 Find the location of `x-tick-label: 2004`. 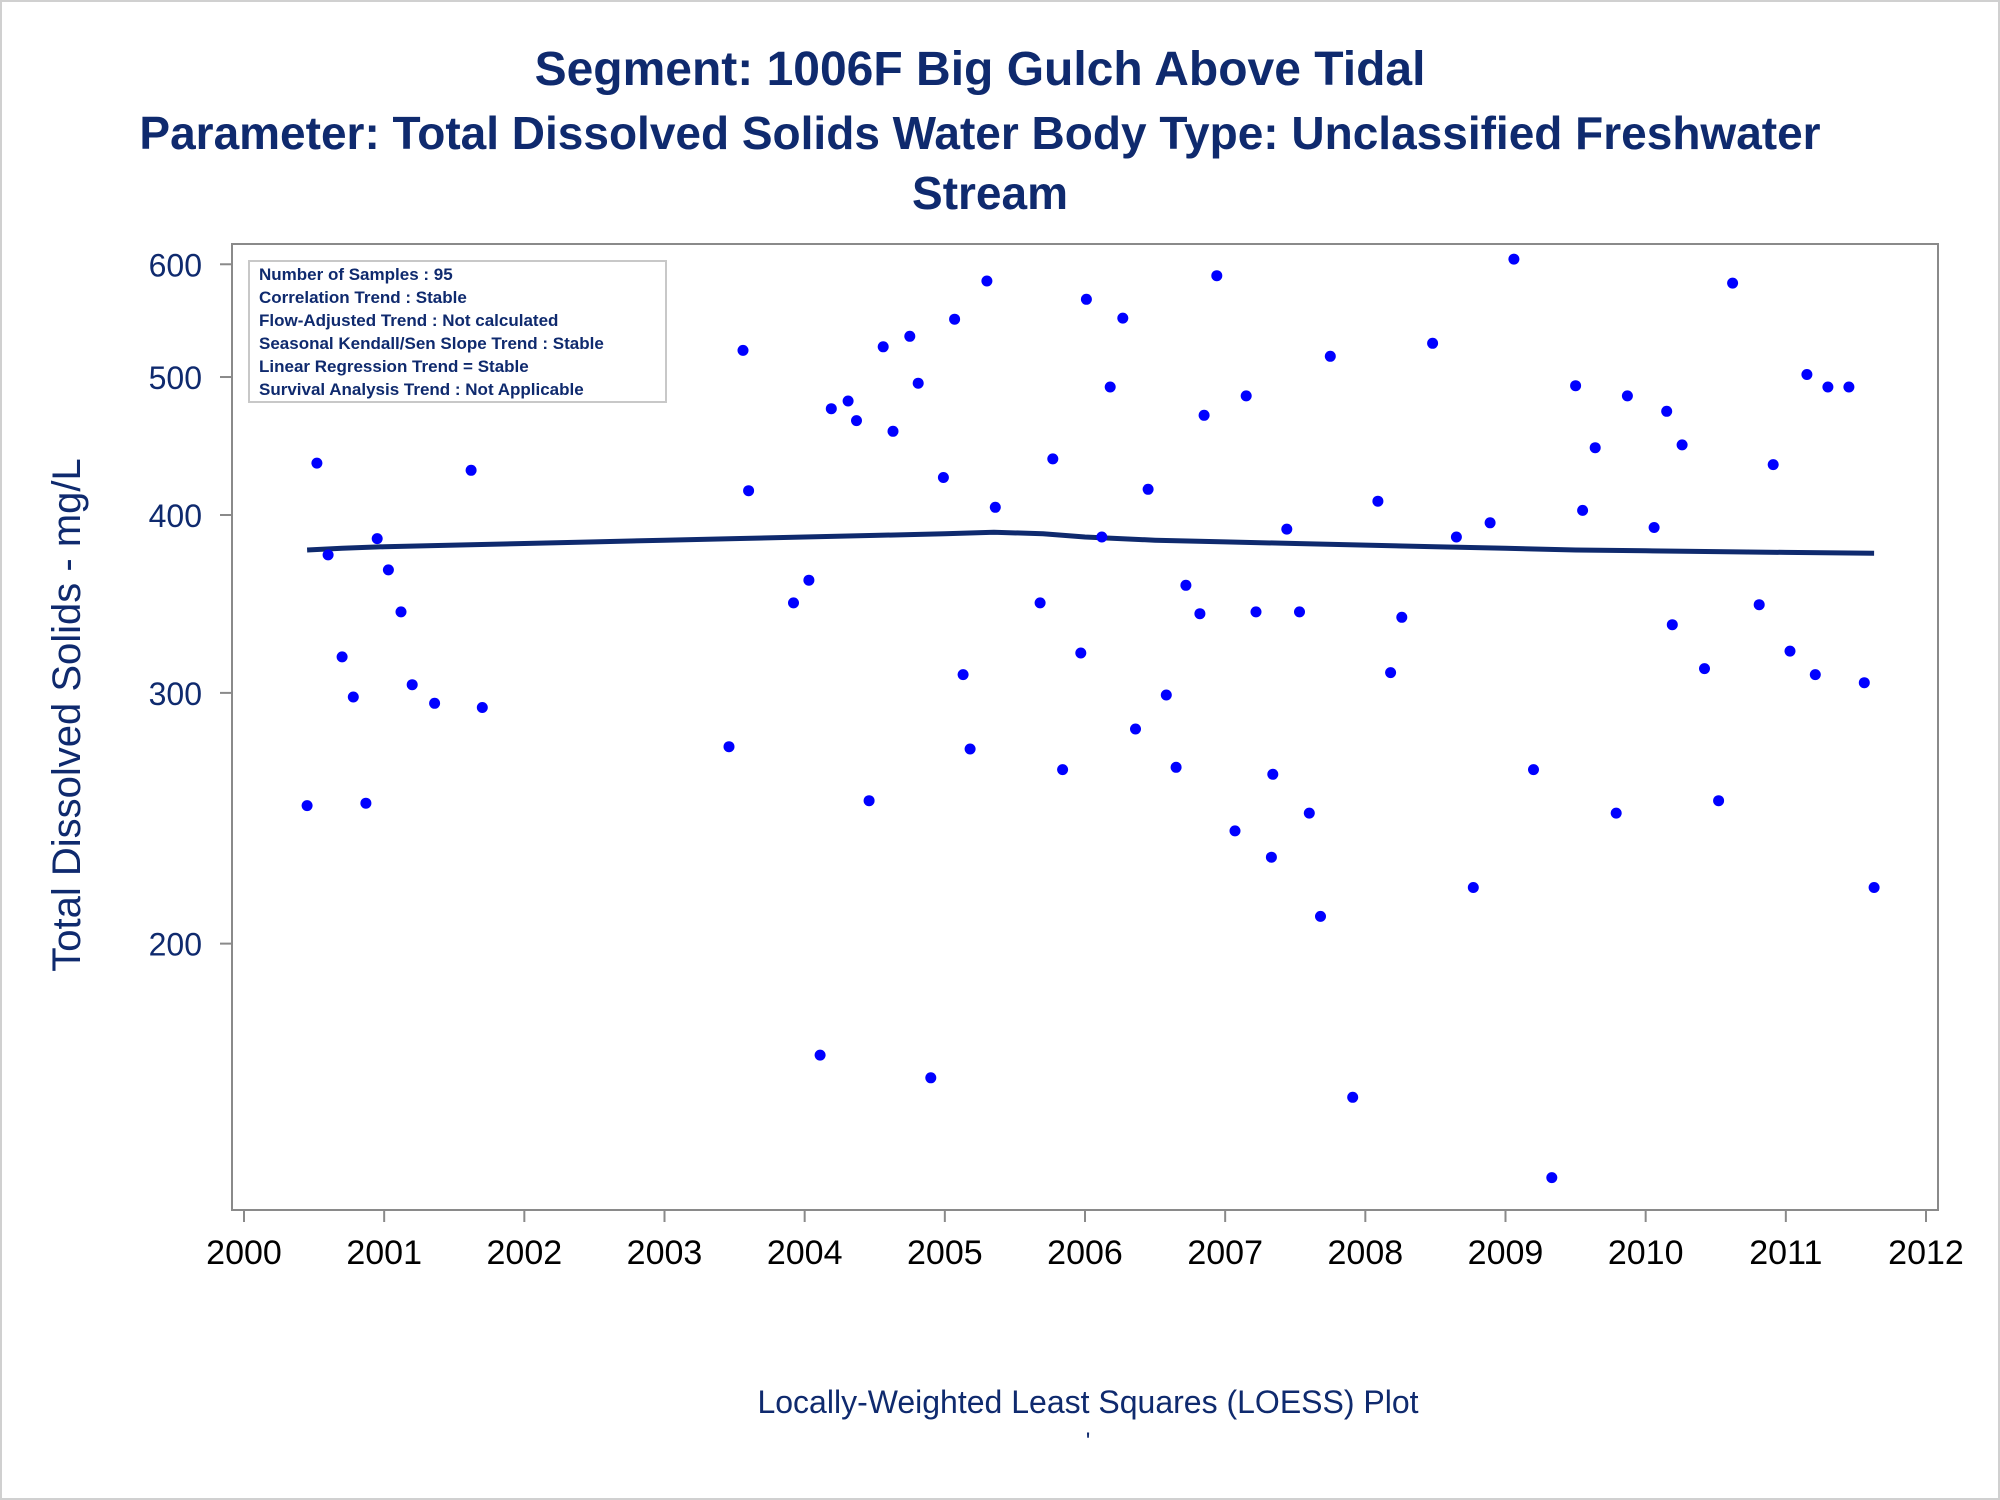

x-tick-label: 2004 is located at coordinates (805, 1253).